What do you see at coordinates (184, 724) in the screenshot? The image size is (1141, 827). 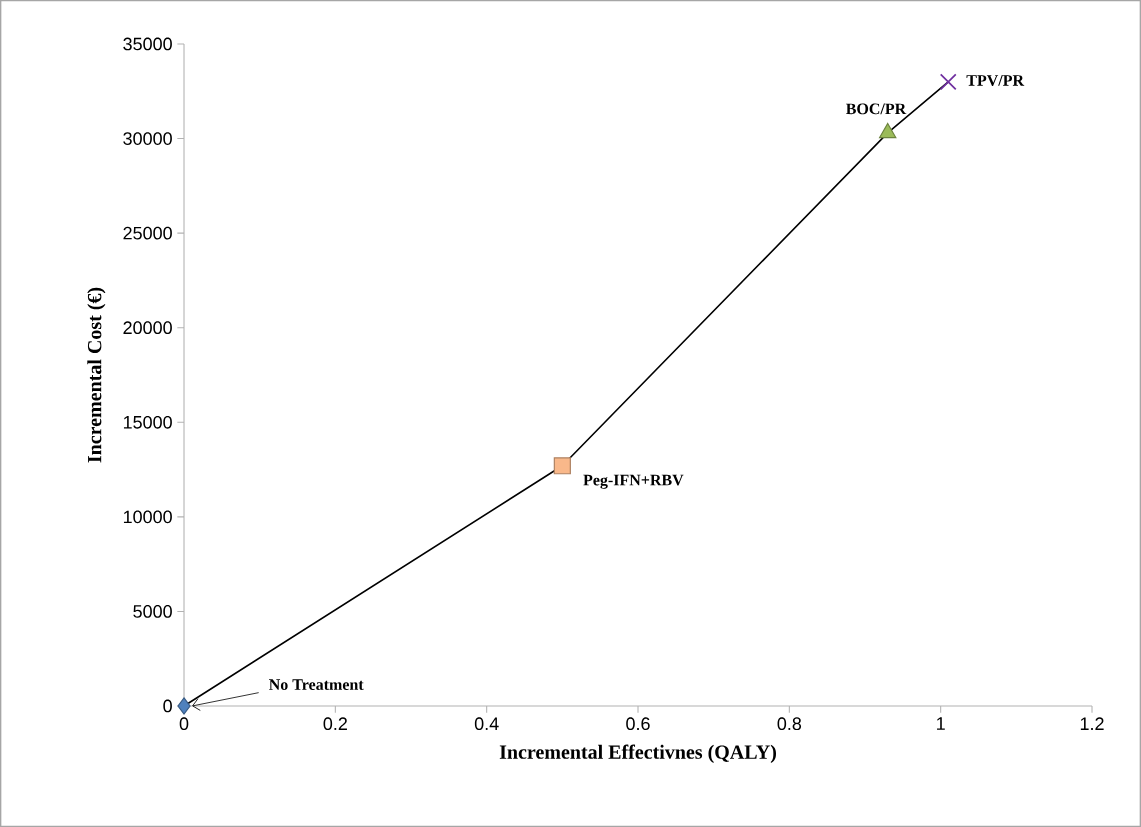 I see `x-tick-label: 0` at bounding box center [184, 724].